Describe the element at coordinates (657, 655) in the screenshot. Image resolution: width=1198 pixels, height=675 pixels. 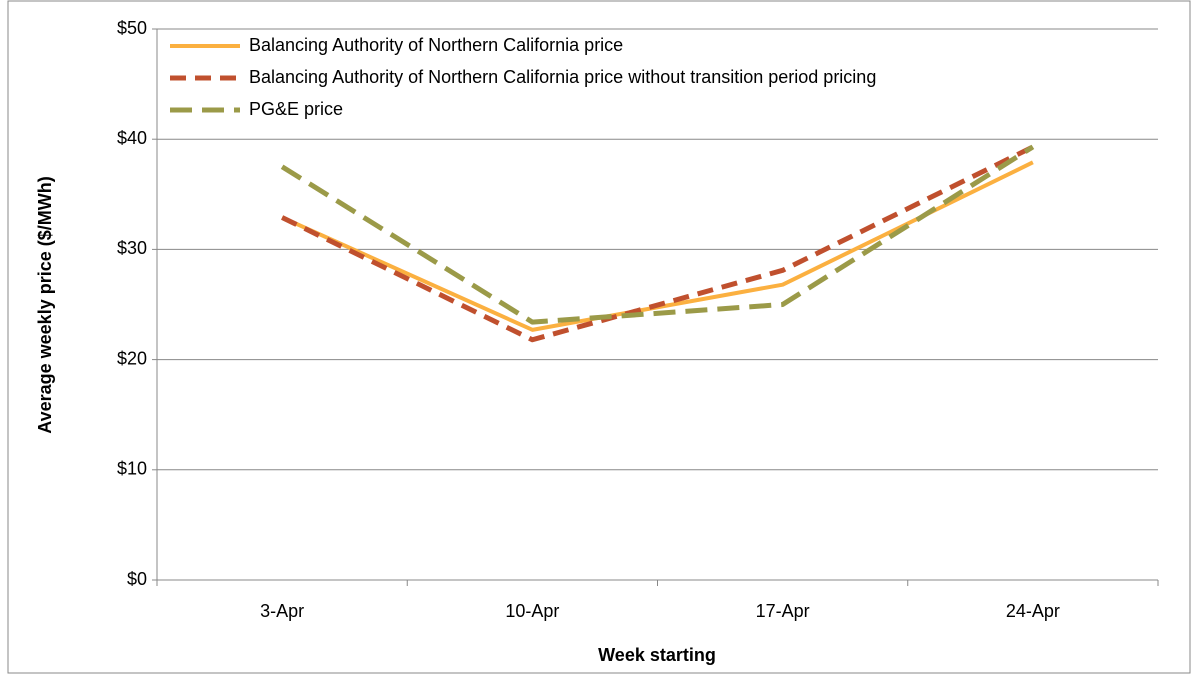
I see `x-axis-label: Week starting` at that location.